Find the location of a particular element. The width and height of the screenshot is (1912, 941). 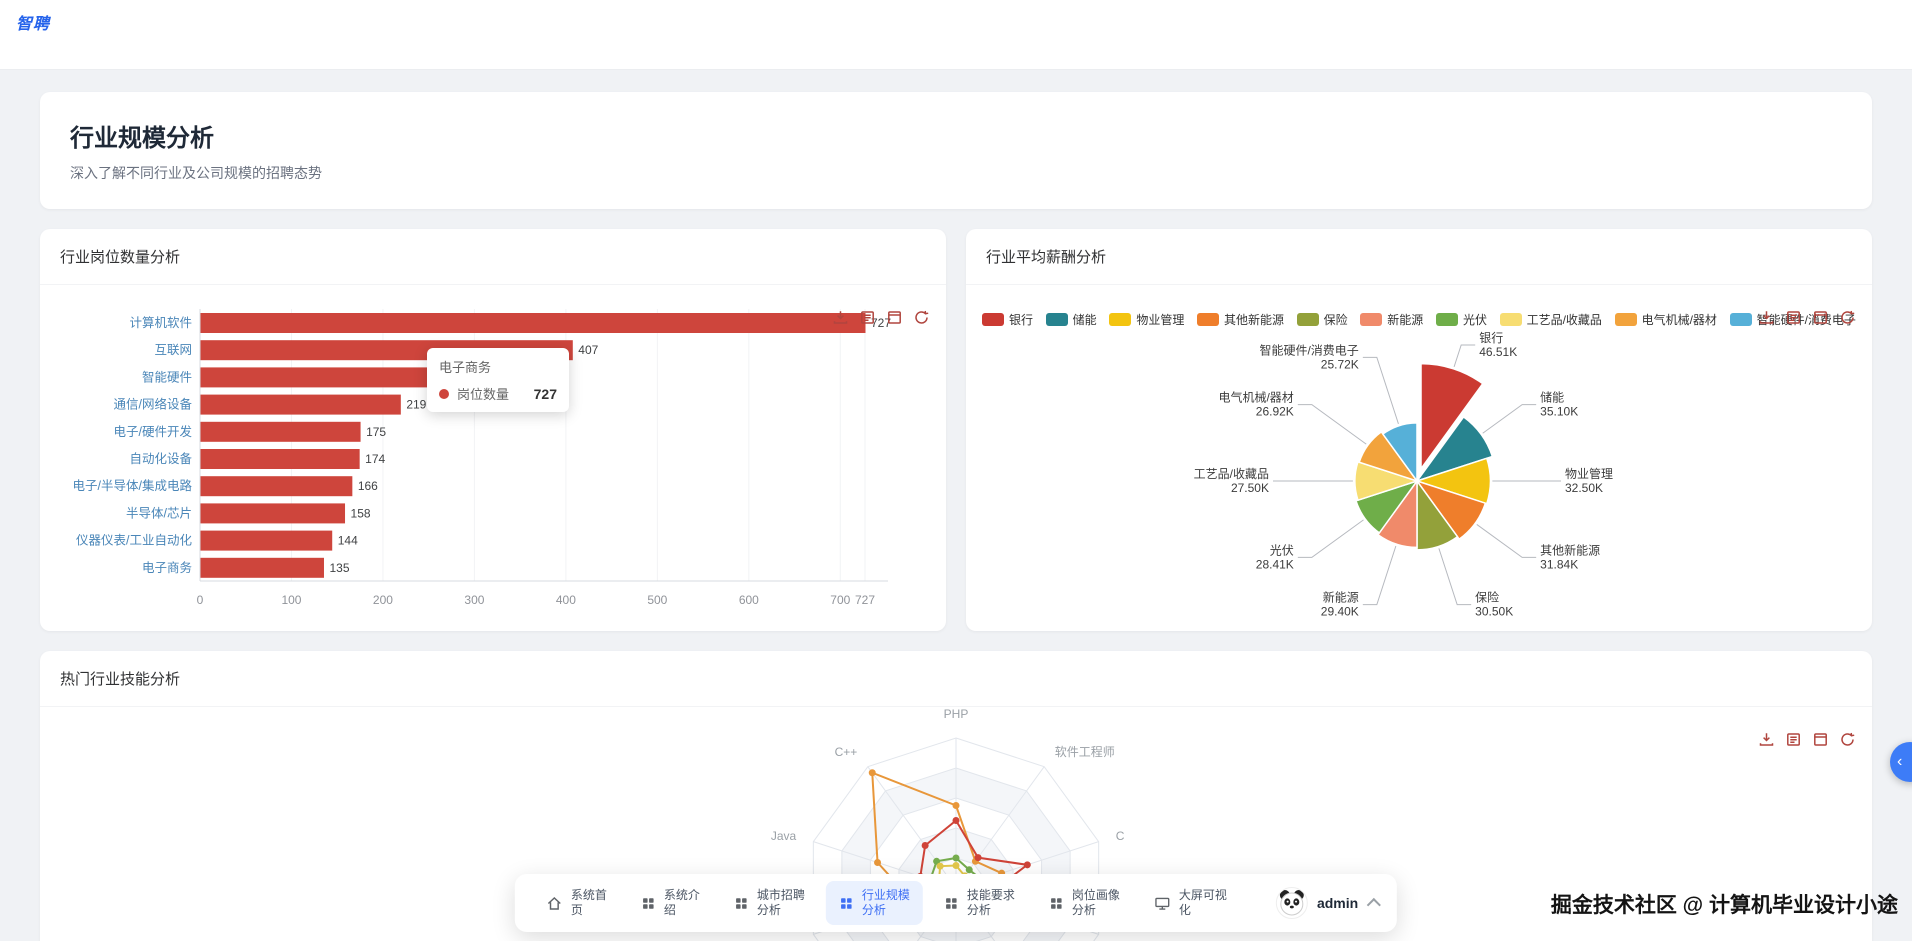

legend-item: 保险 is located at coordinates (1322, 319).